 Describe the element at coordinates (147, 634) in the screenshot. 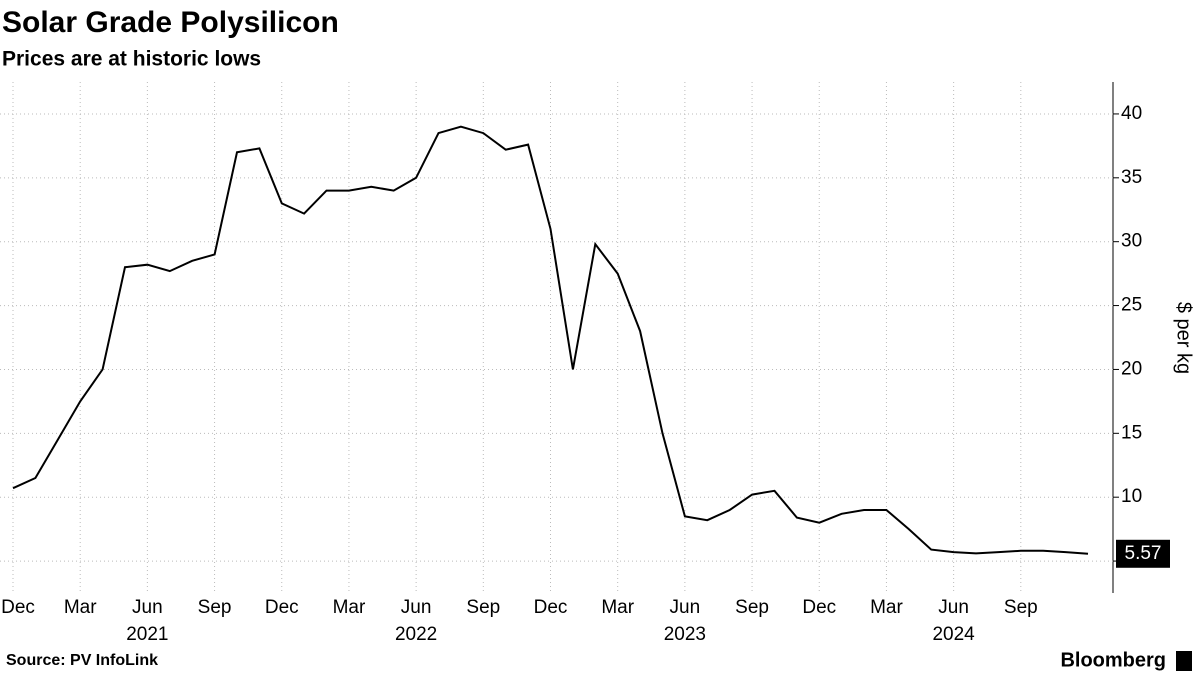

I see `x-year-label: 2021` at that location.